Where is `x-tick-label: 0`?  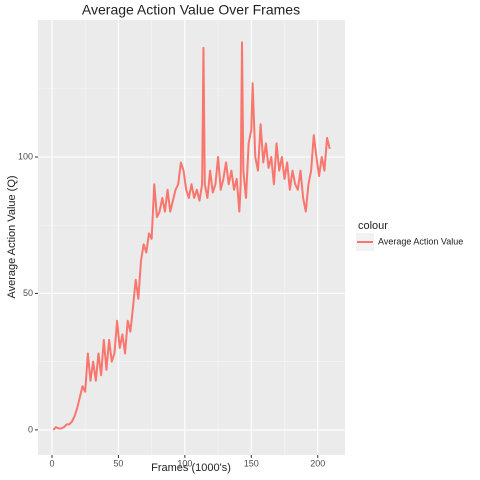
x-tick-label: 0 is located at coordinates (51, 463).